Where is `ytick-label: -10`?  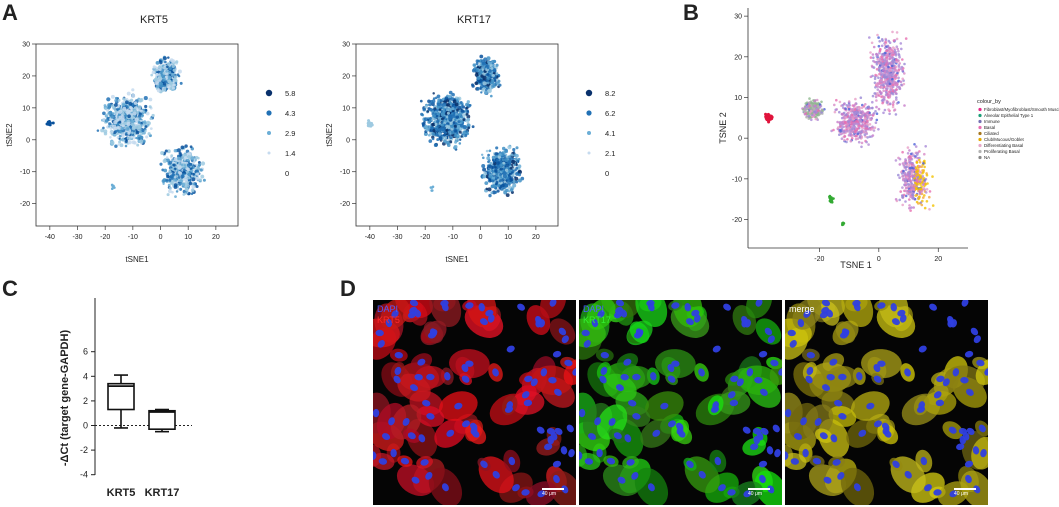
ytick-label: -10 is located at coordinates (25, 172).